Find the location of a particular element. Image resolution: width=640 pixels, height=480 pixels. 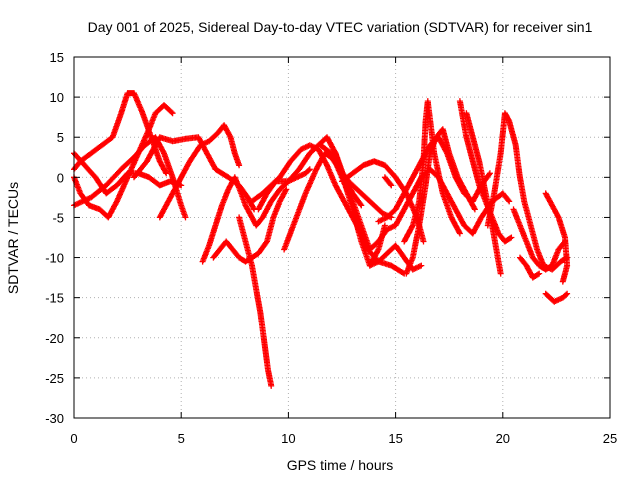

y-tick-label: -15 is located at coordinates (54, 298).